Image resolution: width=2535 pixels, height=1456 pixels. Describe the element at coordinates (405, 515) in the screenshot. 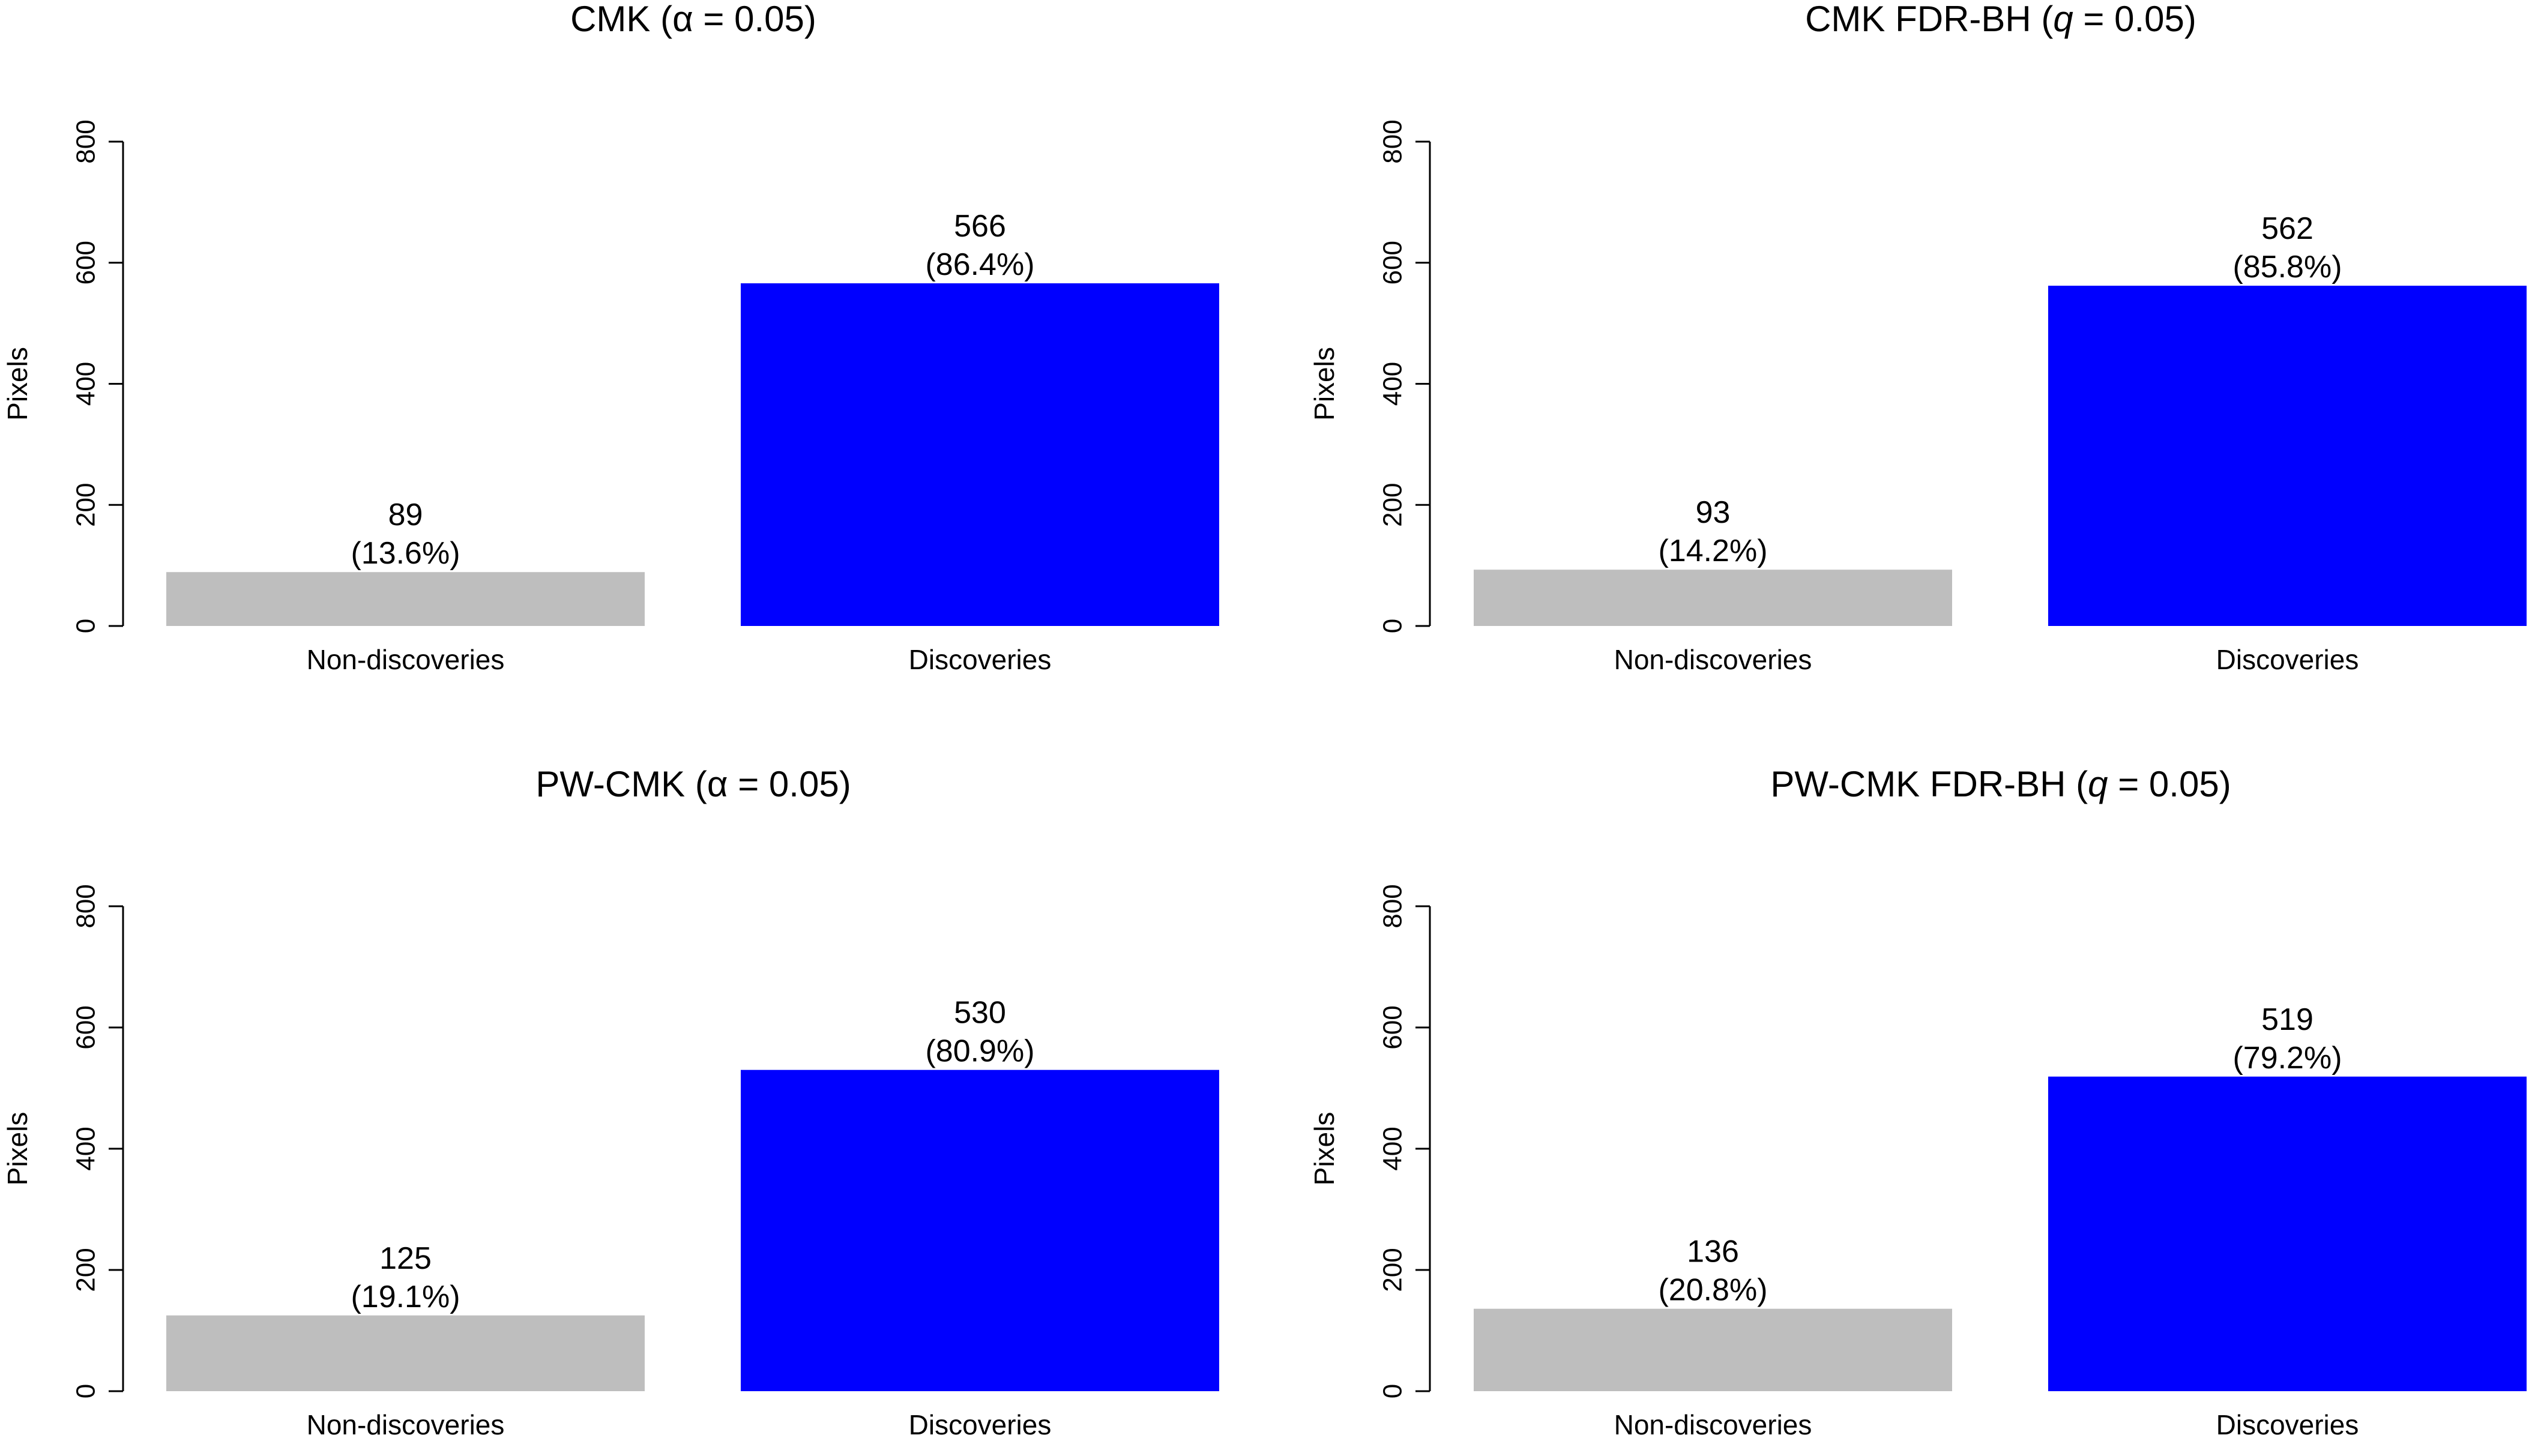

I see `bar-value-label: 89` at that location.